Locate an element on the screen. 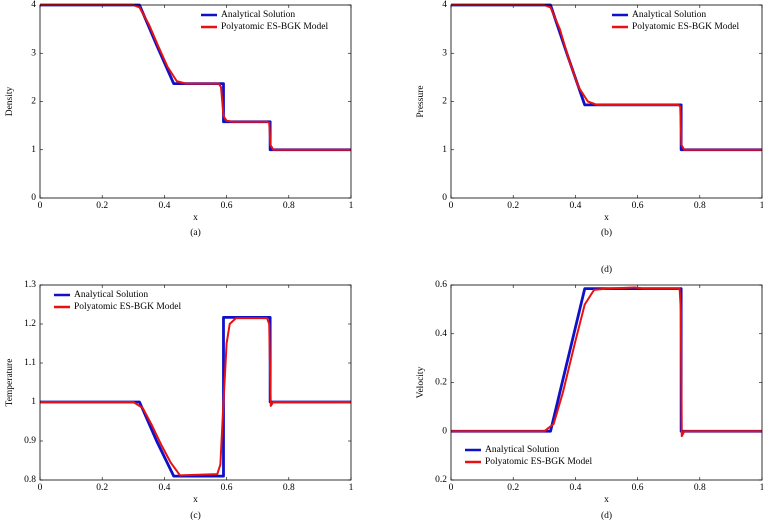  y-tick-label: 1.3 is located at coordinates (30, 285).